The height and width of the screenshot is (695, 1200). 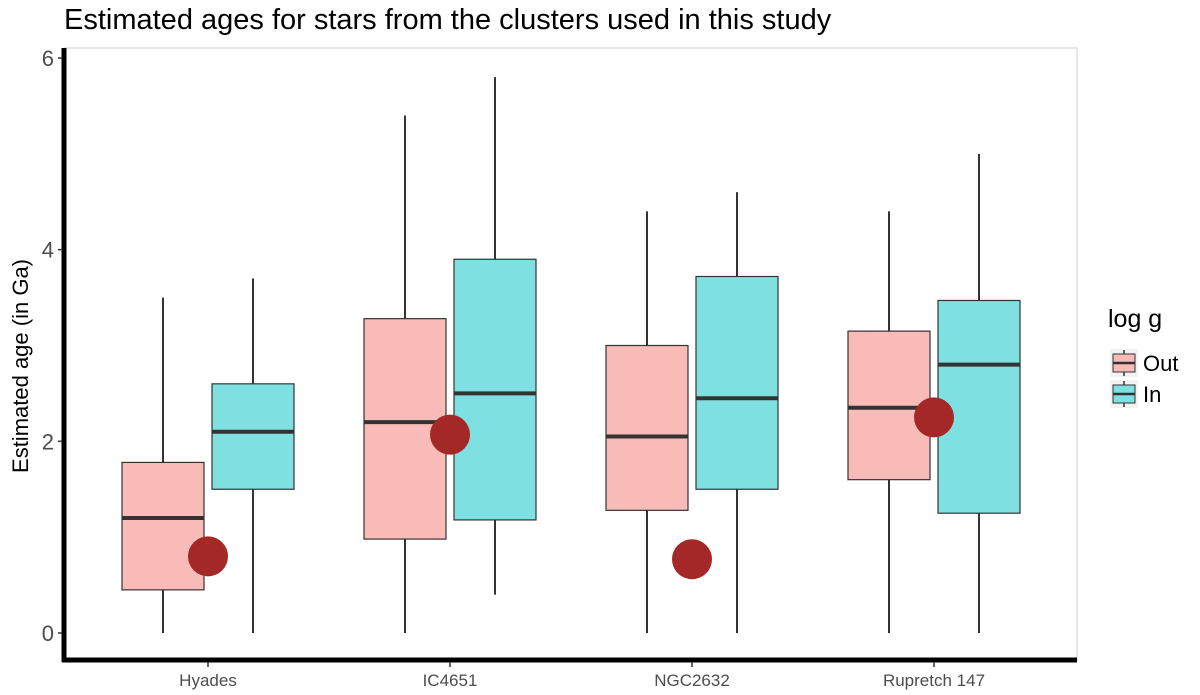 I want to click on y-tick-label: 0, so click(x=48, y=633).